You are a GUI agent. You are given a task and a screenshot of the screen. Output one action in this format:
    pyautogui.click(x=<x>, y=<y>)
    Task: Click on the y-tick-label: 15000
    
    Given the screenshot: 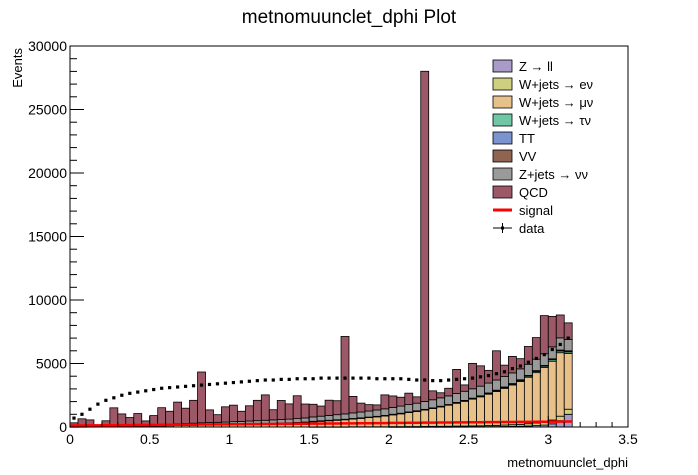 What is the action you would take?
    pyautogui.click(x=47, y=237)
    